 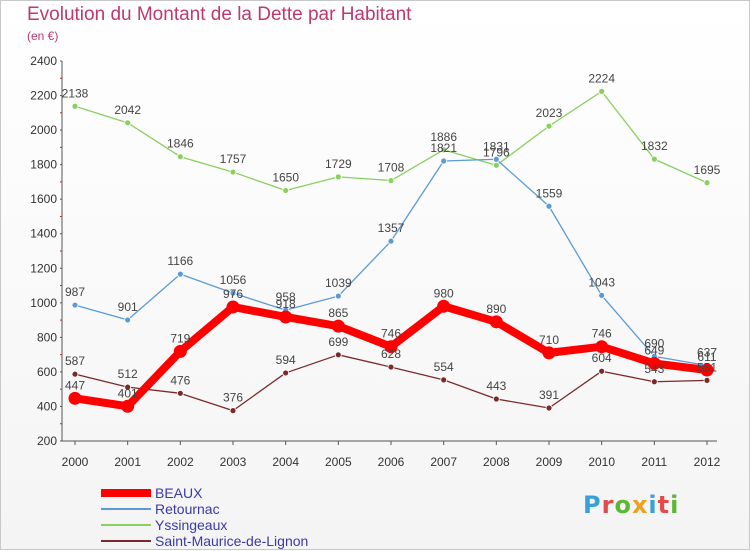 What do you see at coordinates (233, 398) in the screenshot?
I see `data-label-saint-maurice-de-lignon: 376` at bounding box center [233, 398].